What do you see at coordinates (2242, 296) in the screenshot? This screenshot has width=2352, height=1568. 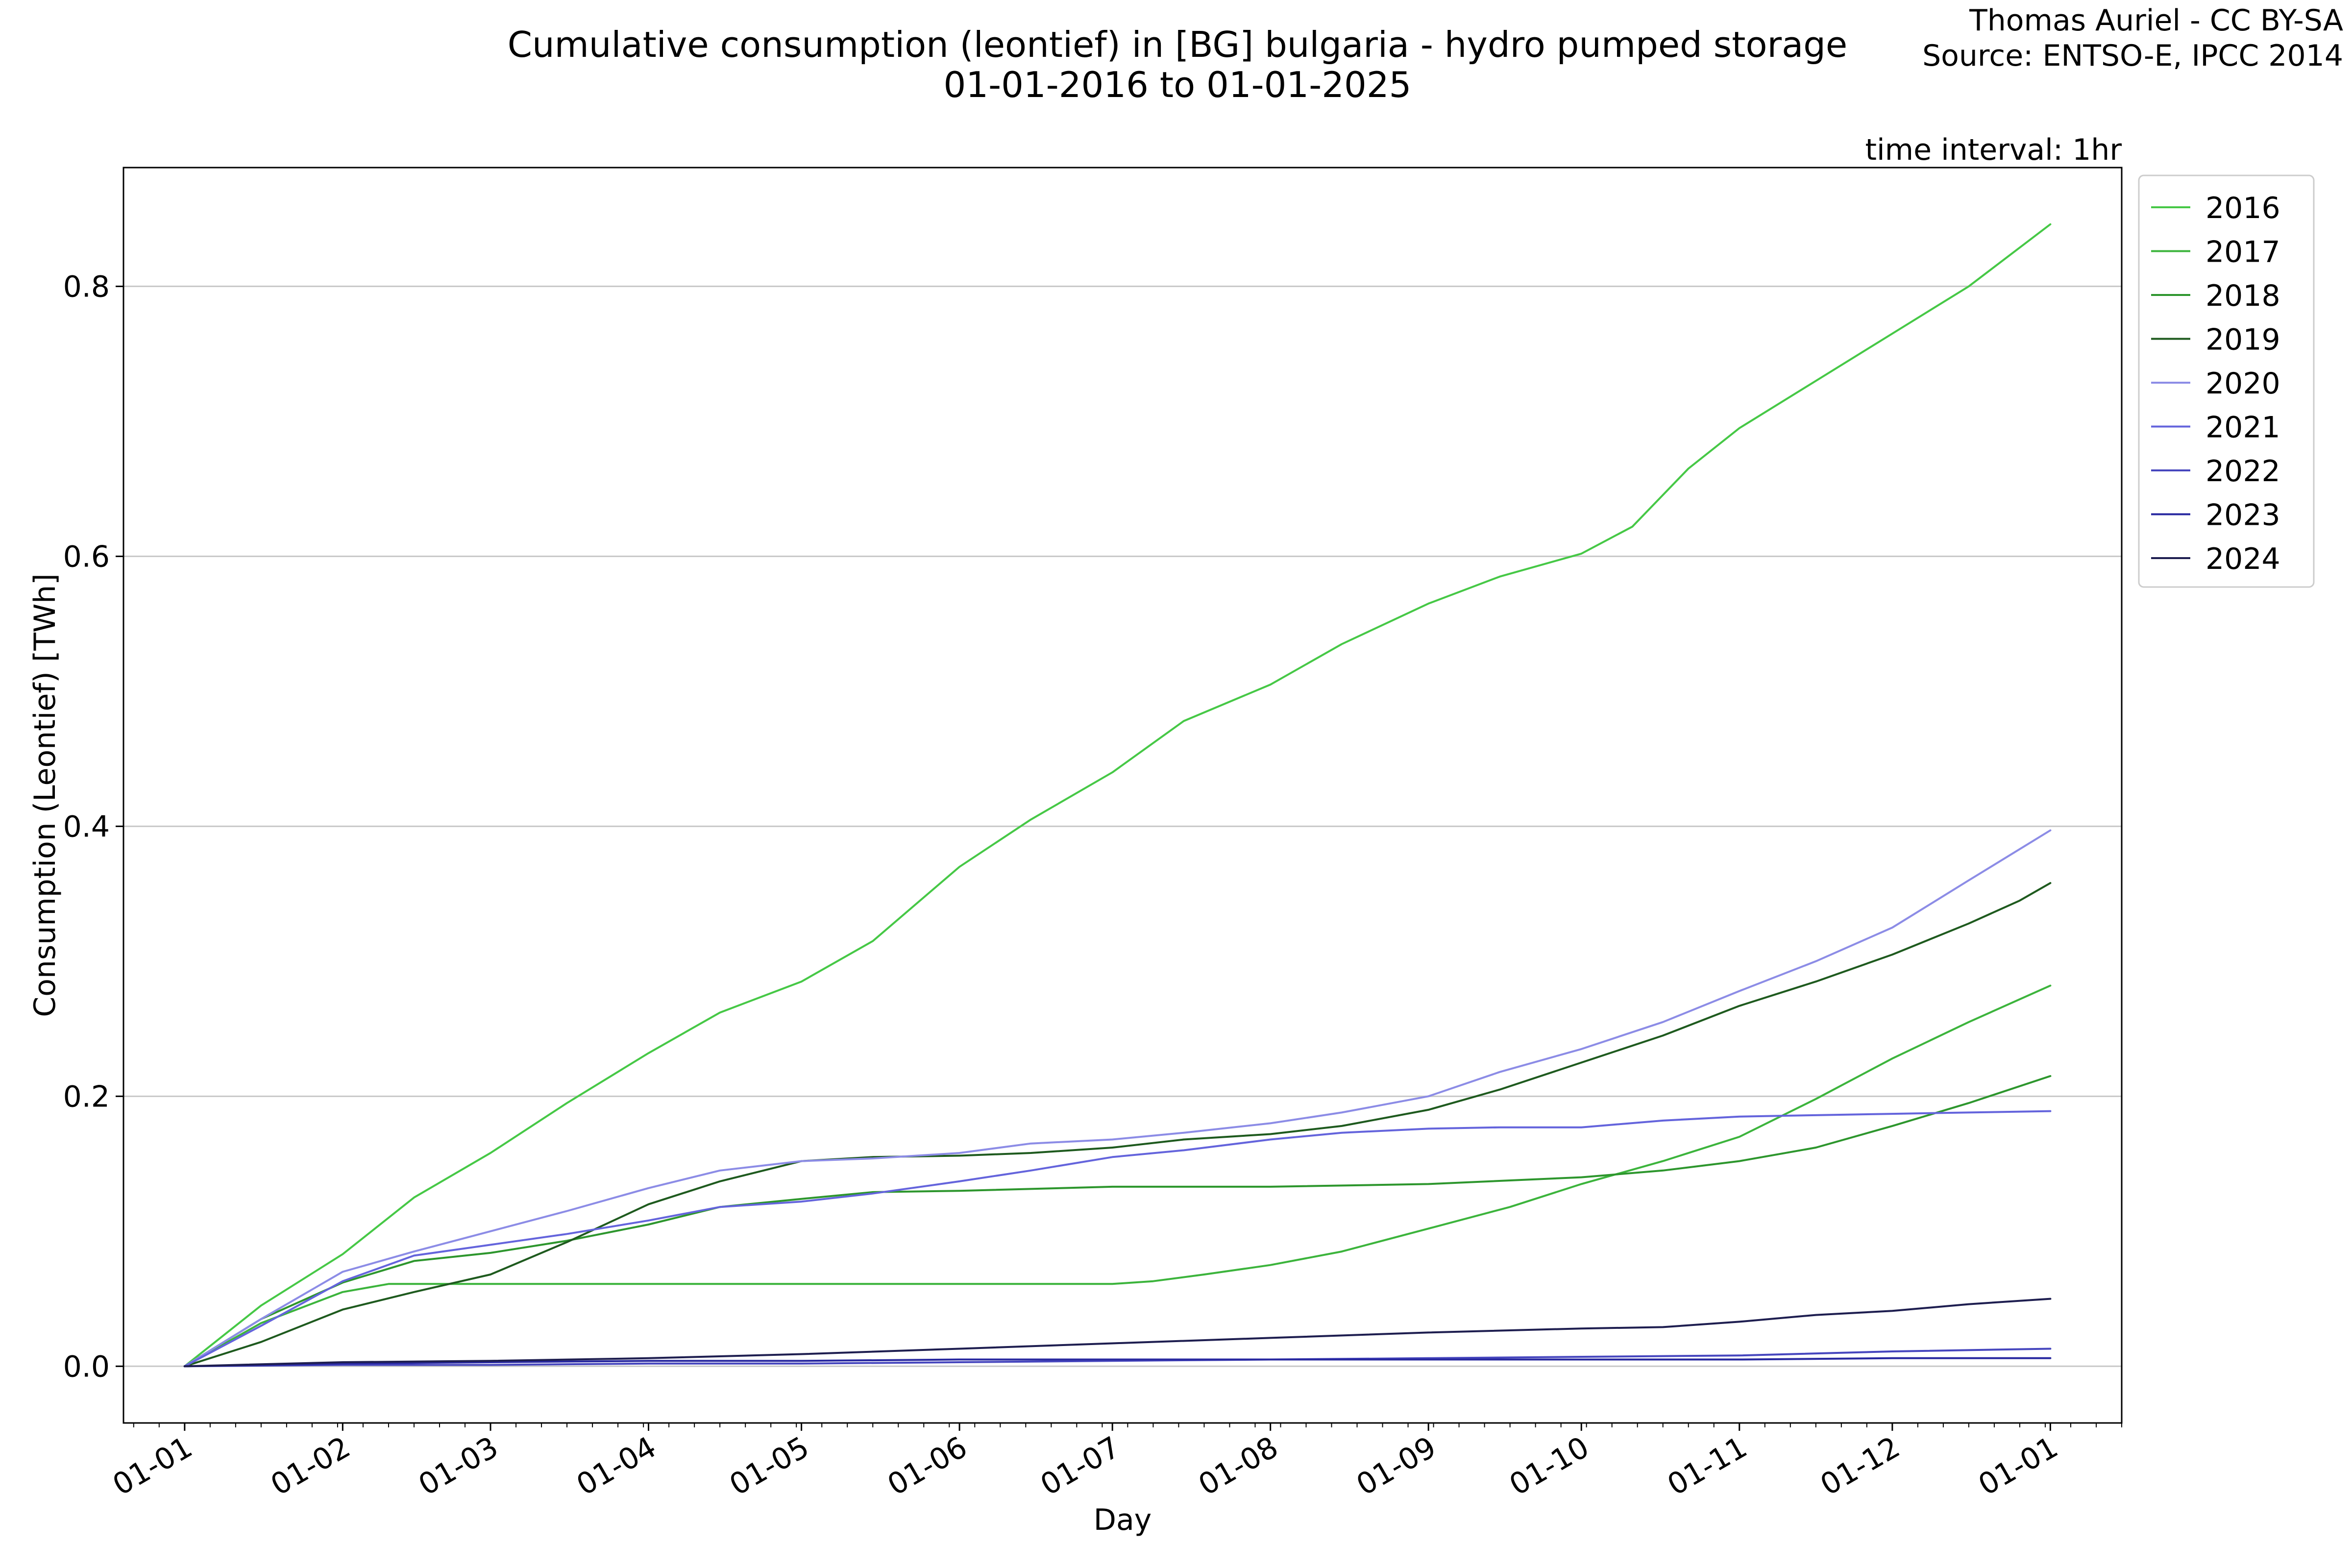 I see `legend-label-2018: 2018` at bounding box center [2242, 296].